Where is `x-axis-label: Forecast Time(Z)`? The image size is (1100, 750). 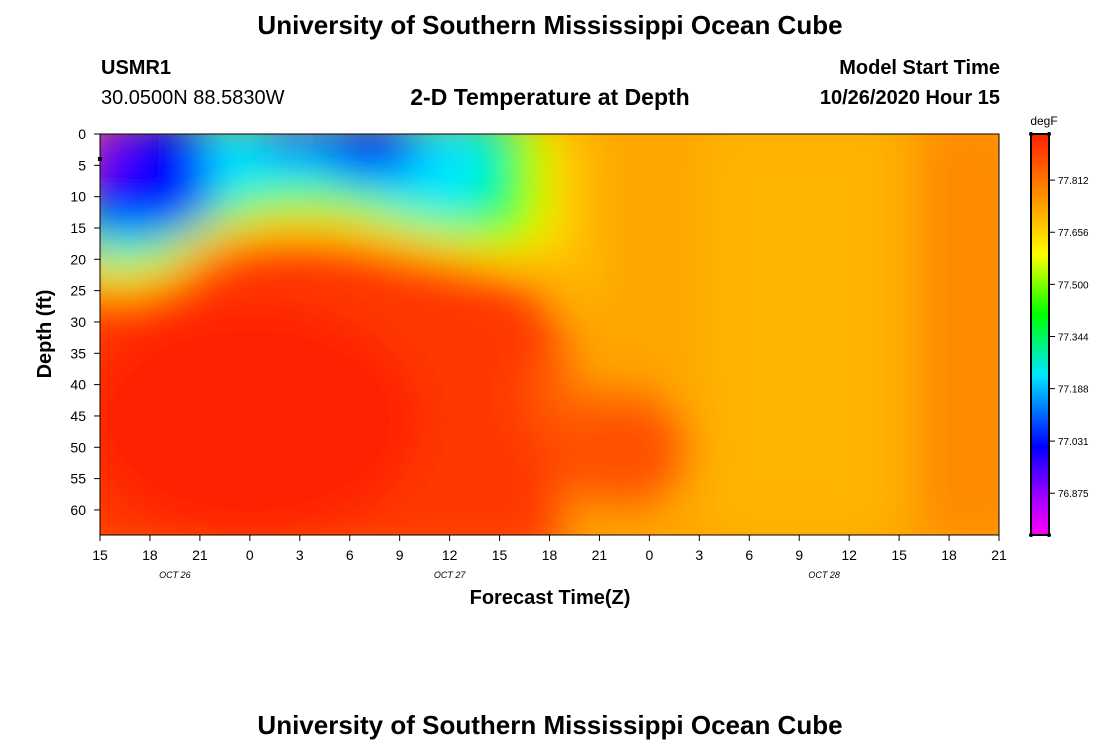 x-axis-label: Forecast Time(Z) is located at coordinates (550, 598).